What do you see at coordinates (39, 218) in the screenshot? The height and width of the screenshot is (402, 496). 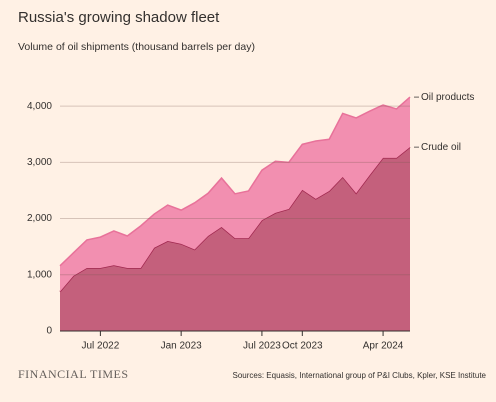 I see `y-tick-label: 2,000` at bounding box center [39, 218].